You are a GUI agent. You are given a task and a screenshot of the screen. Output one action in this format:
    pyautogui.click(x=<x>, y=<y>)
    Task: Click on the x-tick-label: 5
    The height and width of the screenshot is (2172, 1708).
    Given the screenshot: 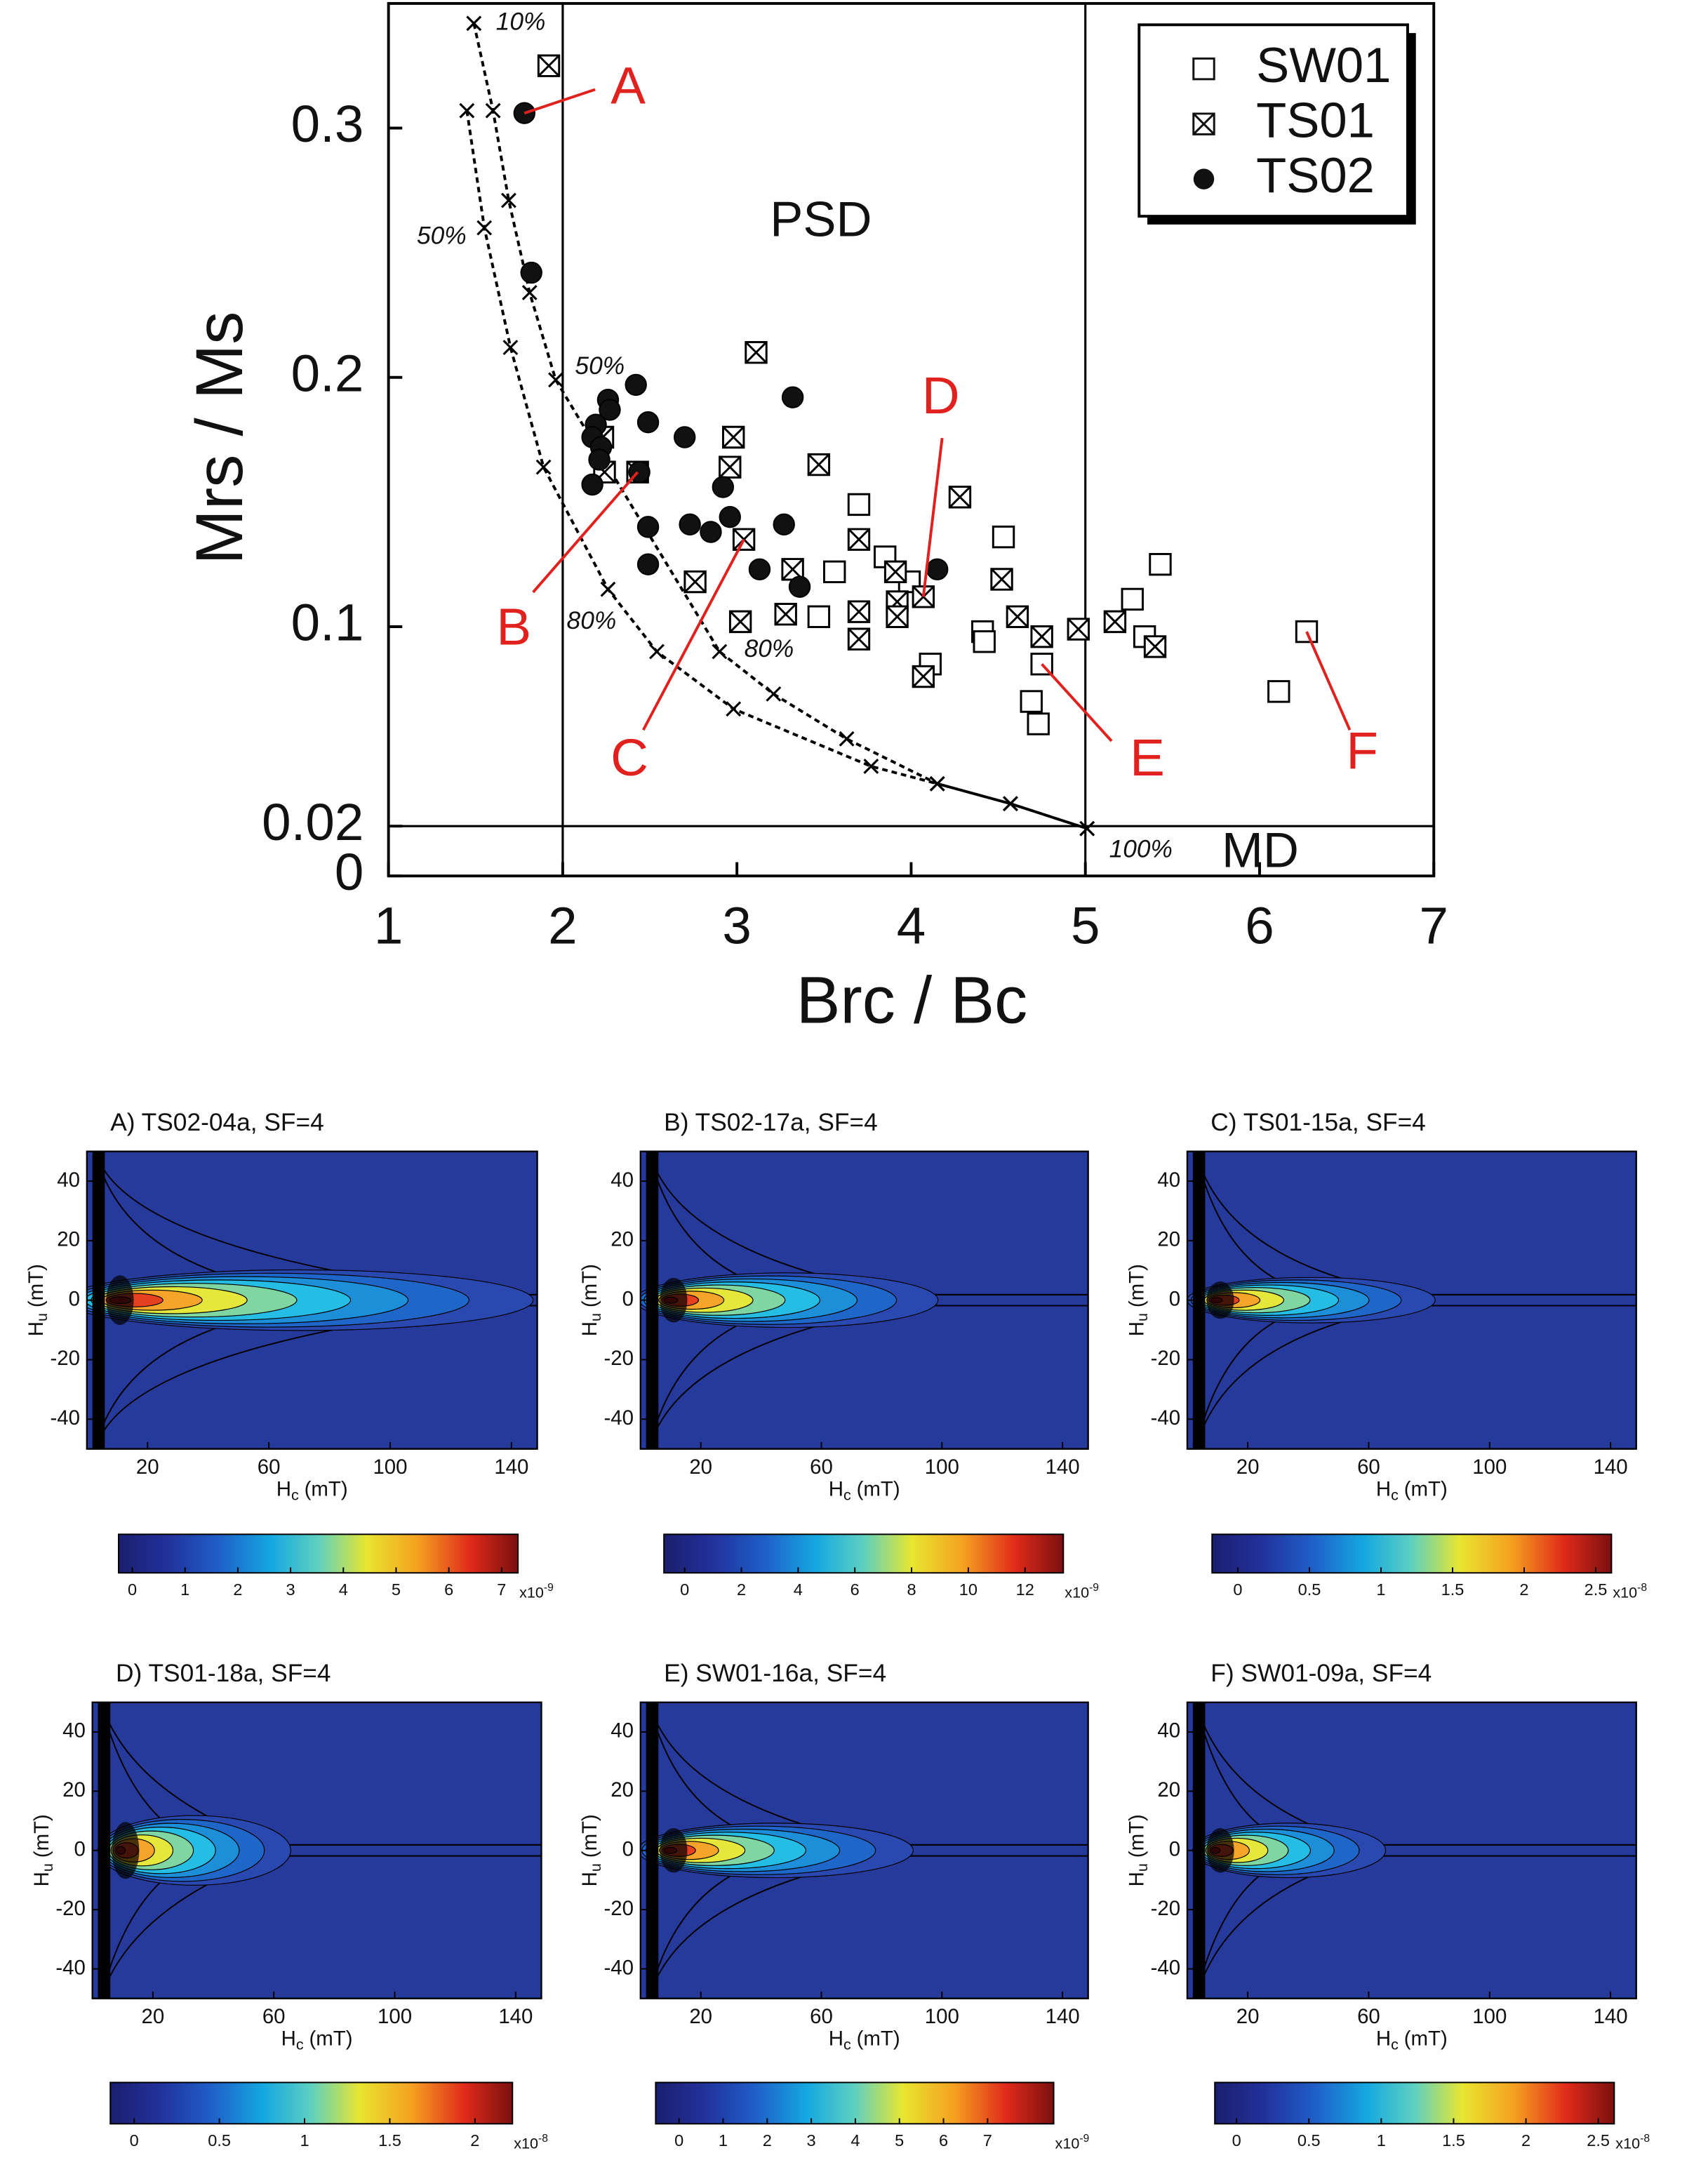 What is the action you would take?
    pyautogui.click(x=1085, y=925)
    